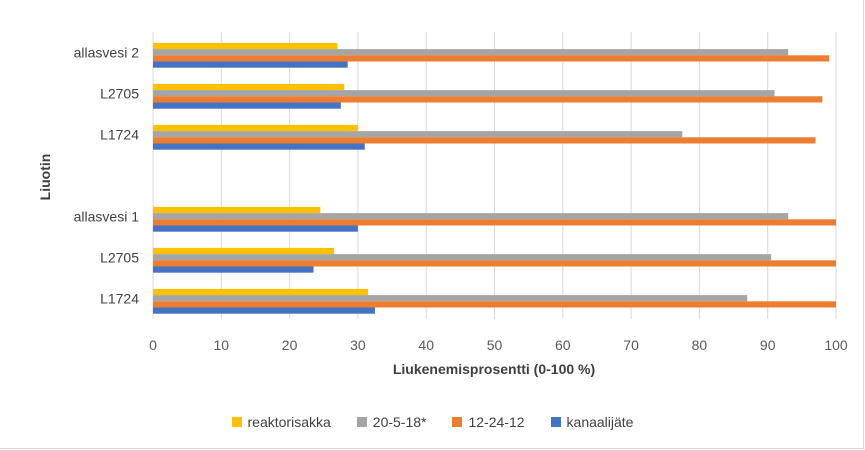 This screenshot has width=865, height=450. Describe the element at coordinates (426, 345) in the screenshot. I see `x-tick-label: 40` at that location.